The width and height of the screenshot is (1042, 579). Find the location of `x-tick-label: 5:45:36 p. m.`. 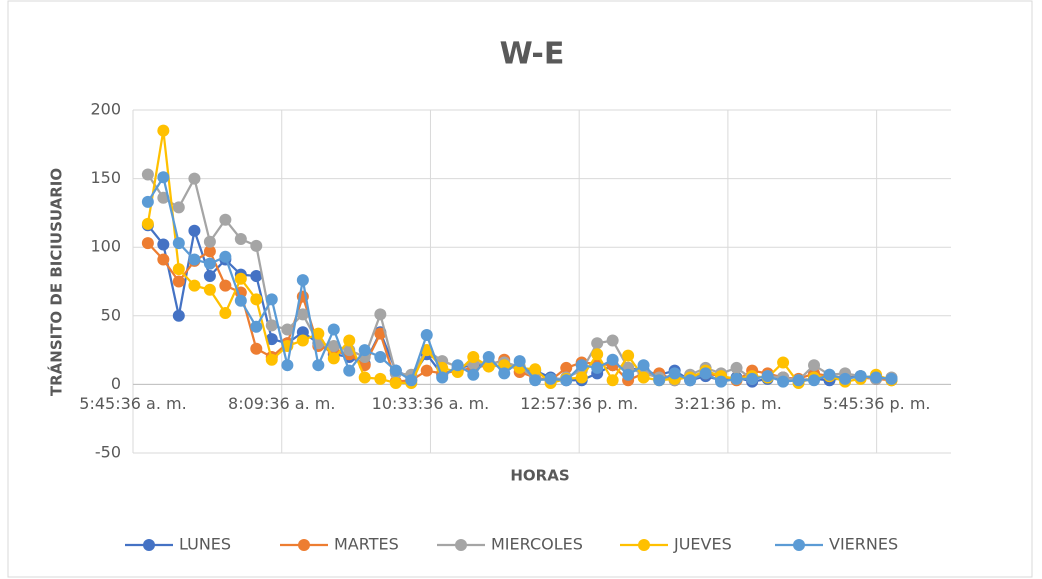

x-tick-label: 5:45:36 p. m. is located at coordinates (877, 403).